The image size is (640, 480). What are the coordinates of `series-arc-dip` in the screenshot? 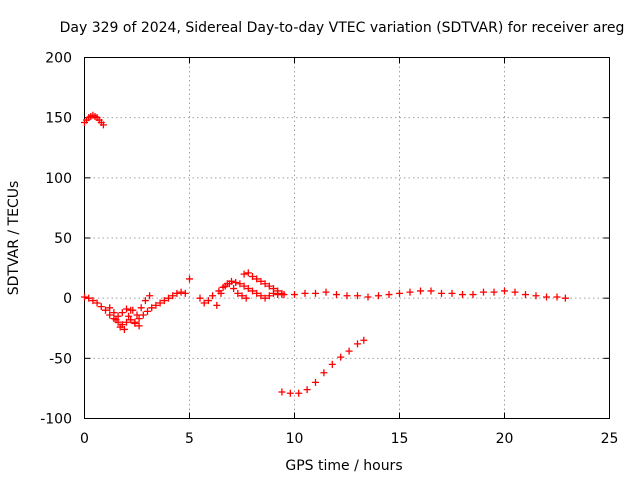 It's located at (120, 312).